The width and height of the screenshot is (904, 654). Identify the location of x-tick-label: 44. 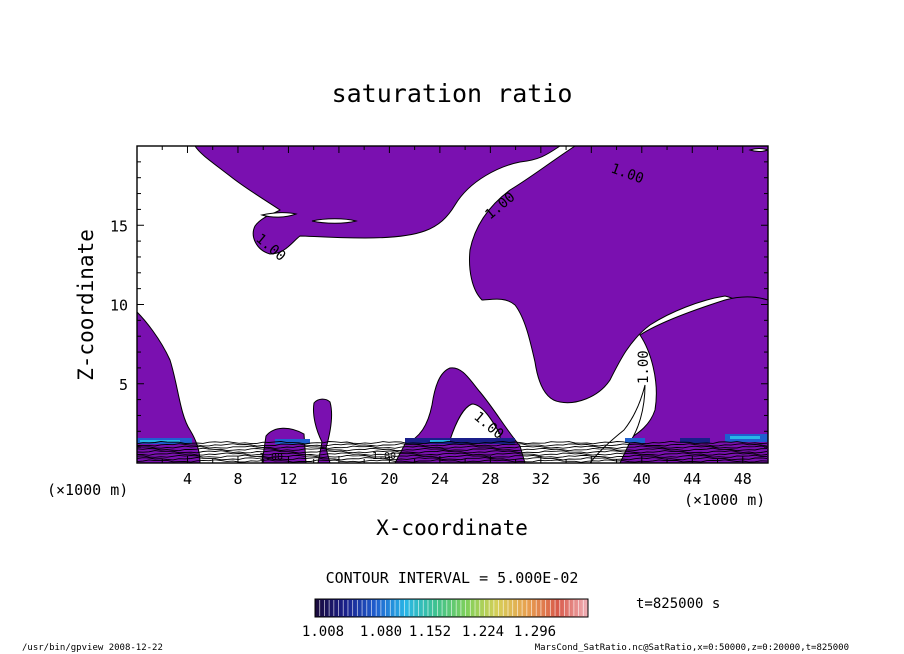
(692, 479).